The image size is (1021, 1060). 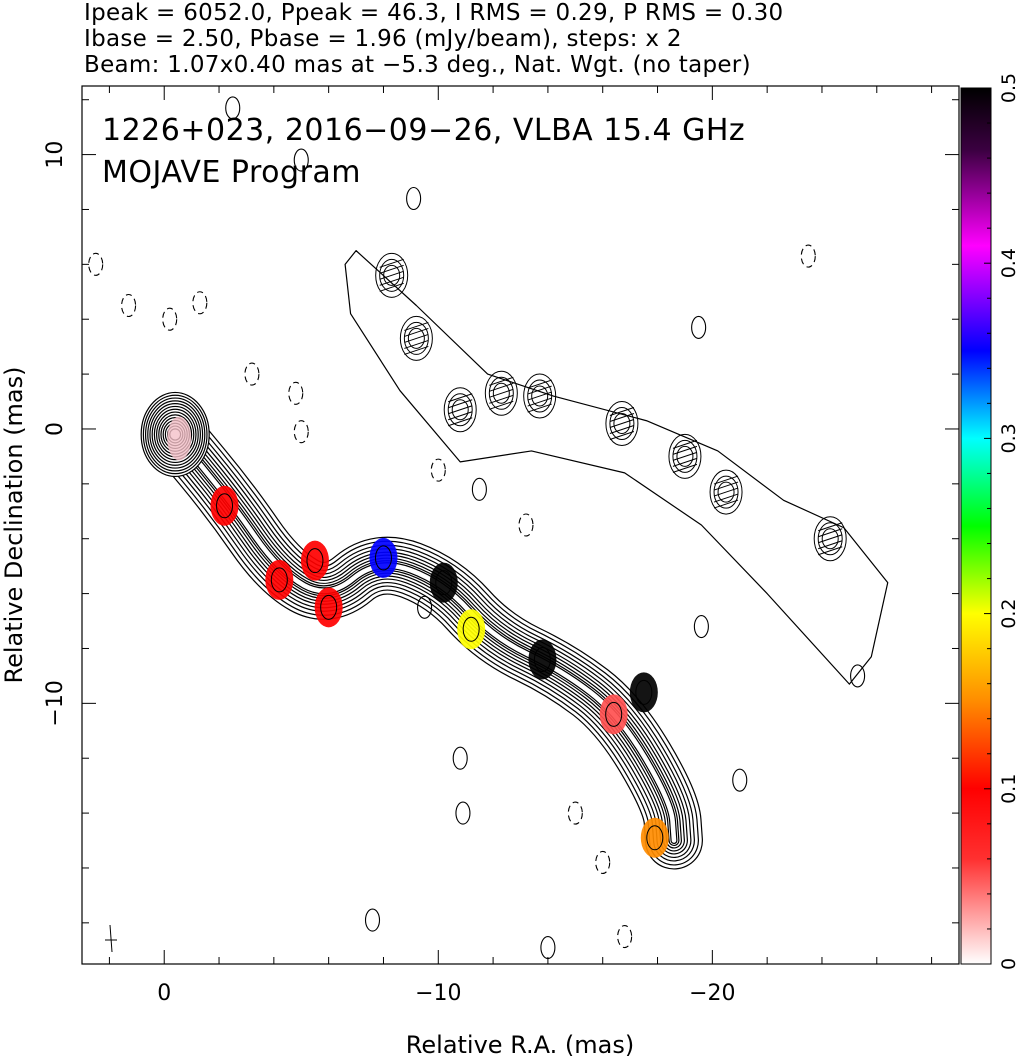 I want to click on beam-marker-v, so click(x=111, y=938).